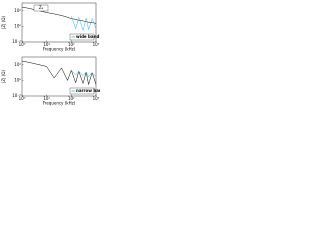  I want to click on legend-label: narrow band, so click(88, 90).